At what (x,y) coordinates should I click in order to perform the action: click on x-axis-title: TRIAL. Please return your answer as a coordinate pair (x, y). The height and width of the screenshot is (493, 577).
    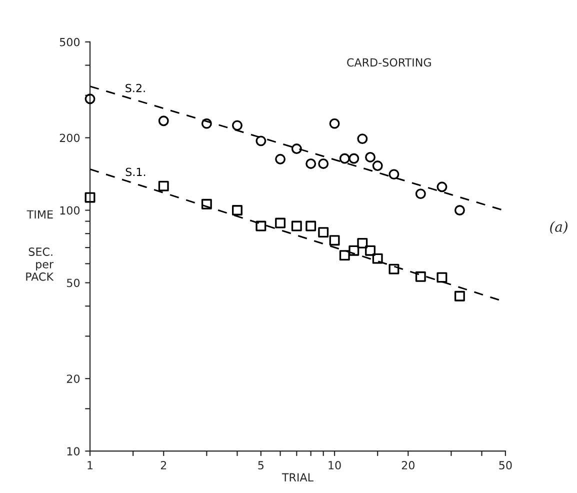
    Looking at the image, I should click on (298, 477).